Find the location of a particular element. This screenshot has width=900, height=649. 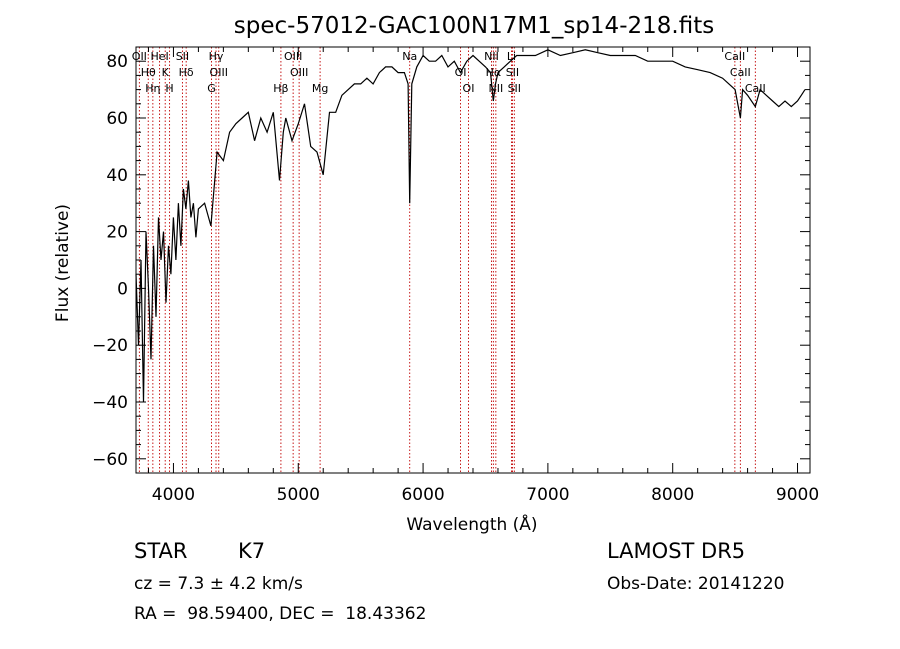

x-tick-label: 5000 is located at coordinates (298, 495).